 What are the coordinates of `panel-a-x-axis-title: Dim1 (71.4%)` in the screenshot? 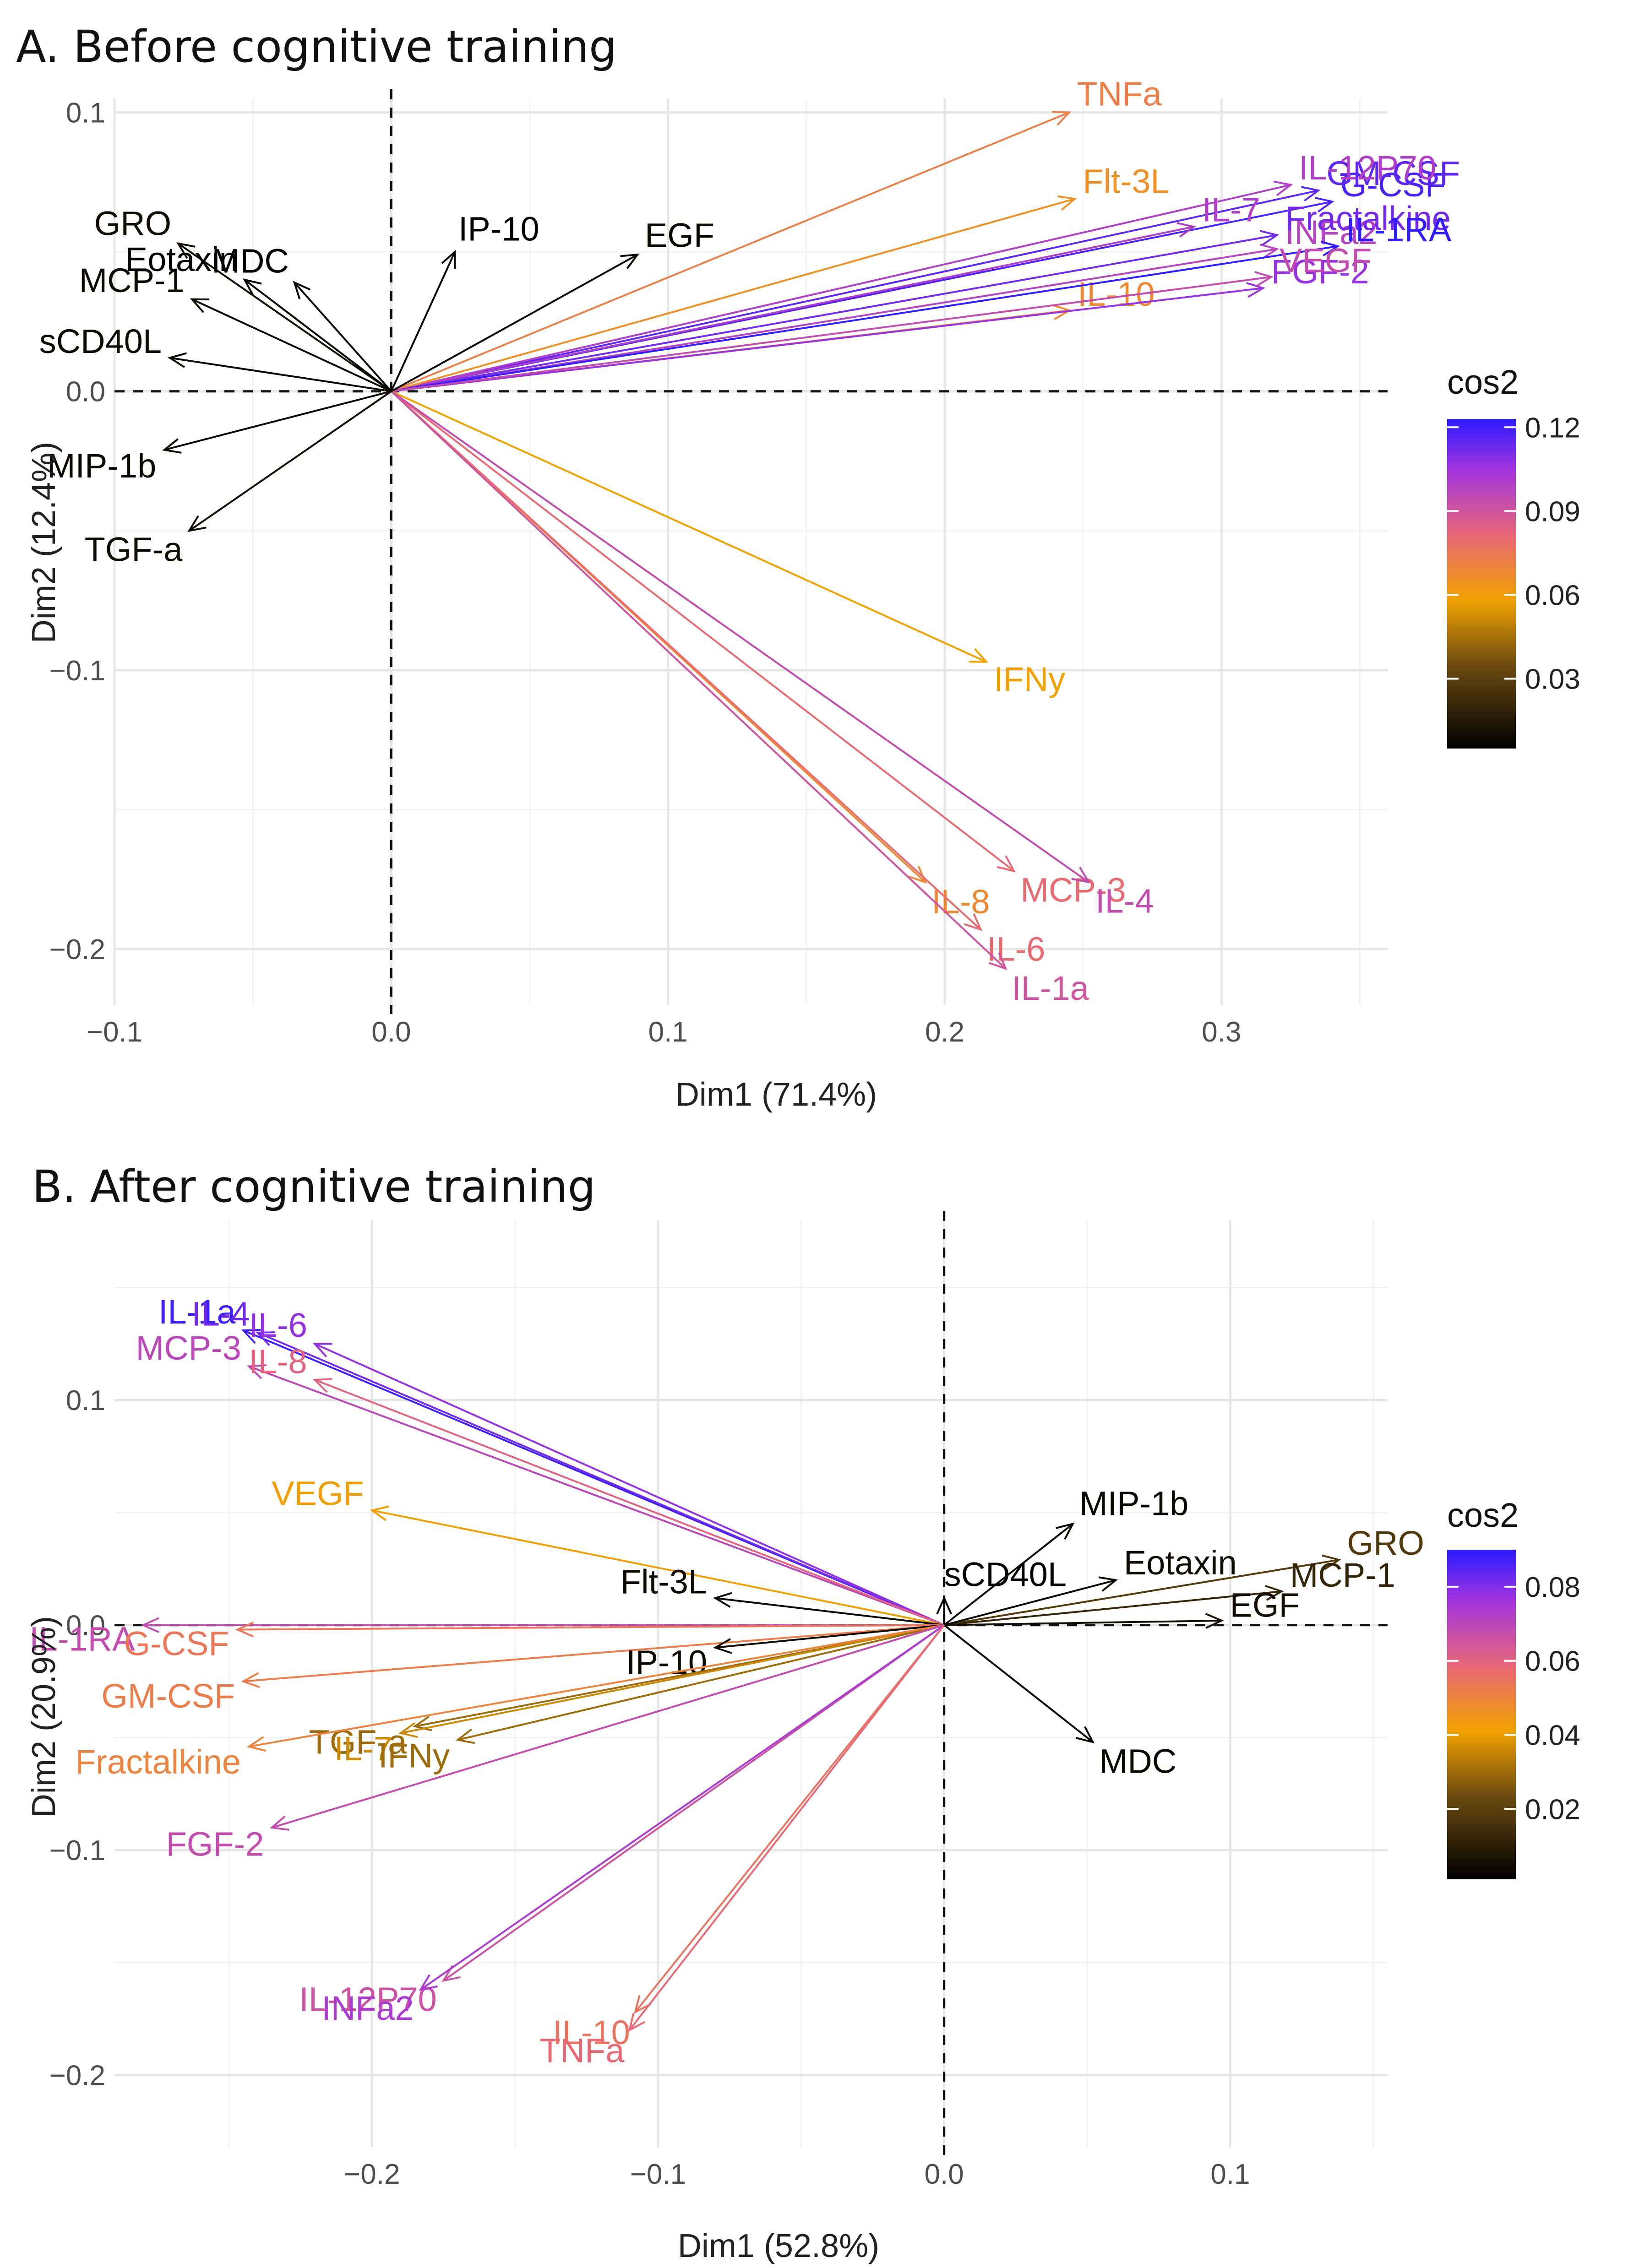 It's located at (776, 1095).